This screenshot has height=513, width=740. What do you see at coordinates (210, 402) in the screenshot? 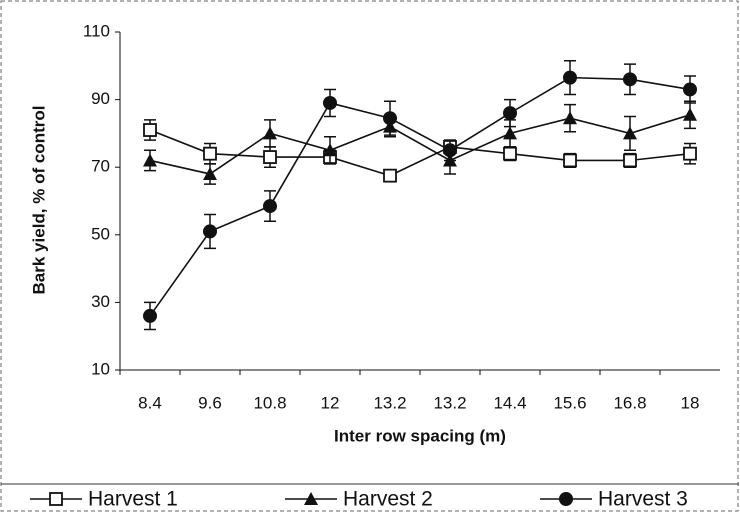
I see `x-tick-label: 9.6` at bounding box center [210, 402].